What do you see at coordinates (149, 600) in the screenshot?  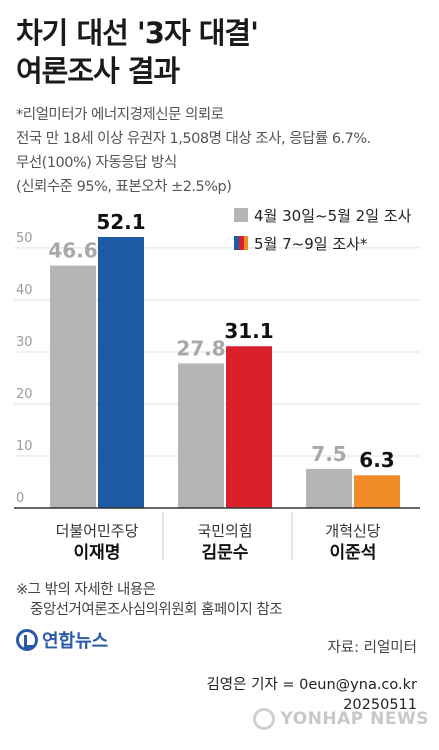 I see `footnote: ※그 밖의 자세한 내용은 중앙선거여론조사심의위원회 홈페이지 참조` at bounding box center [149, 600].